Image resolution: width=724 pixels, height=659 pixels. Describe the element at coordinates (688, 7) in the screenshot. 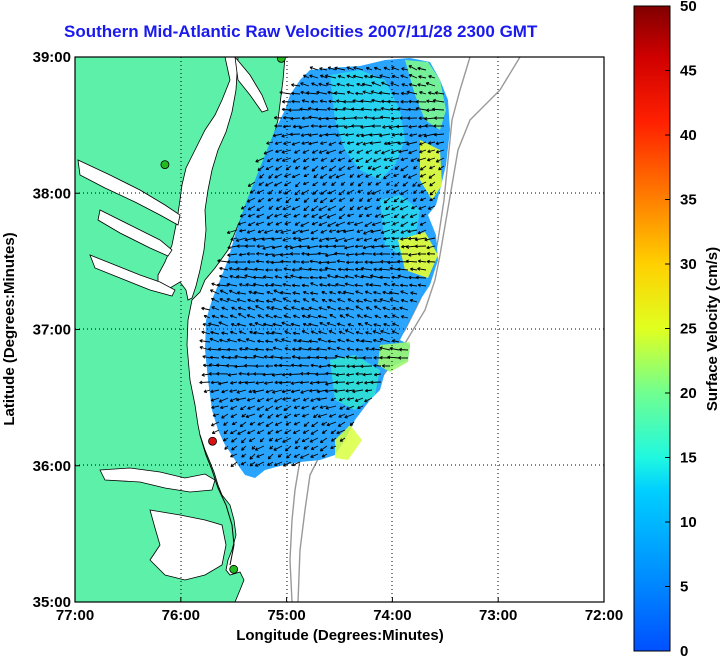

I see `colorbar-tick-label: 50` at that location.